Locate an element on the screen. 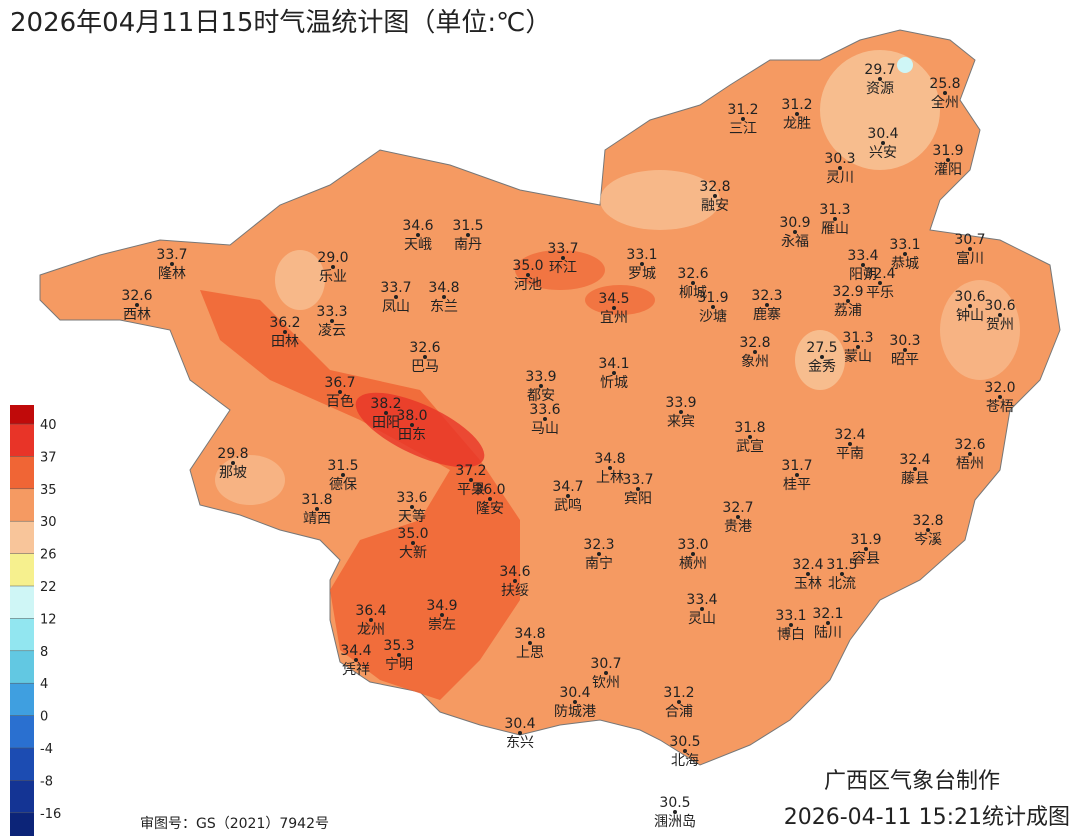 The width and height of the screenshot is (1080, 836). station-name: 崇左 is located at coordinates (442, 625).